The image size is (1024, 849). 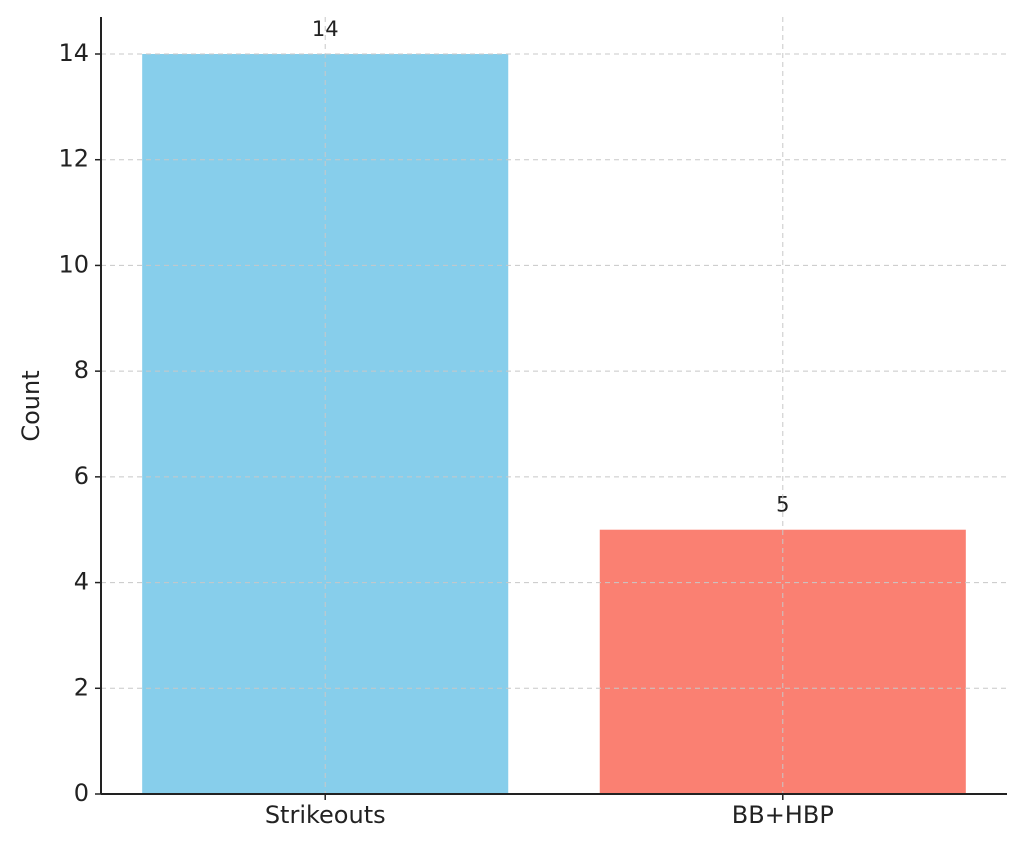 What do you see at coordinates (81, 582) in the screenshot?
I see `y-tick-label: 4` at bounding box center [81, 582].